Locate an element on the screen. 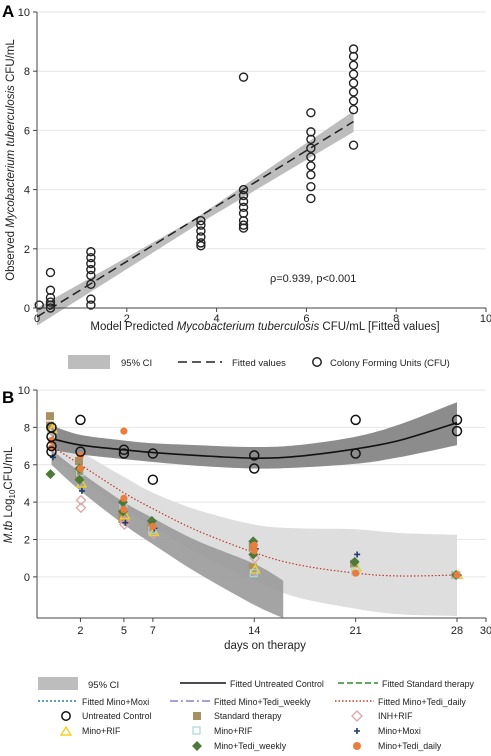 This screenshot has height=756, width=491. panel-b-y-axis-title: M.tb Log10CFU/mL is located at coordinates (10, 494).